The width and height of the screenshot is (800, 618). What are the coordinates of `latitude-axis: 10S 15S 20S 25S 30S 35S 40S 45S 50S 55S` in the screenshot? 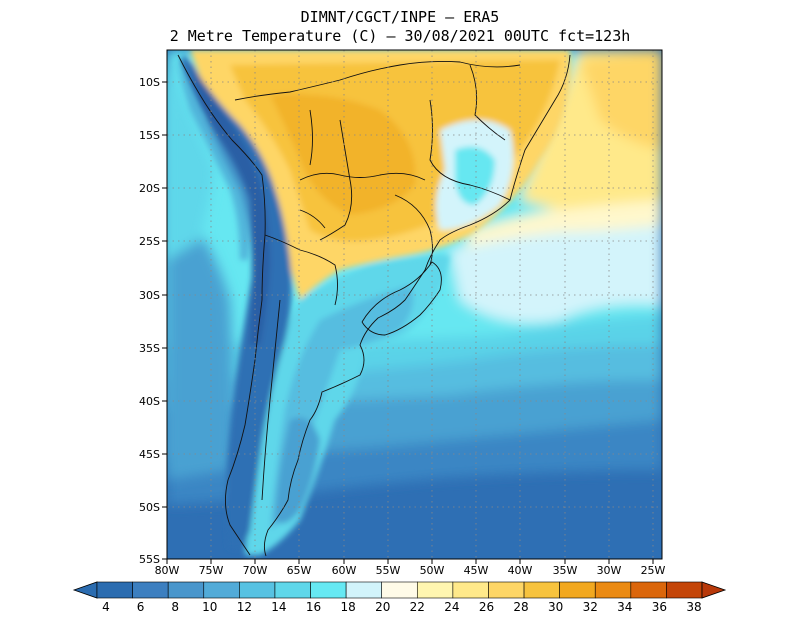 It's located at (153, 321).